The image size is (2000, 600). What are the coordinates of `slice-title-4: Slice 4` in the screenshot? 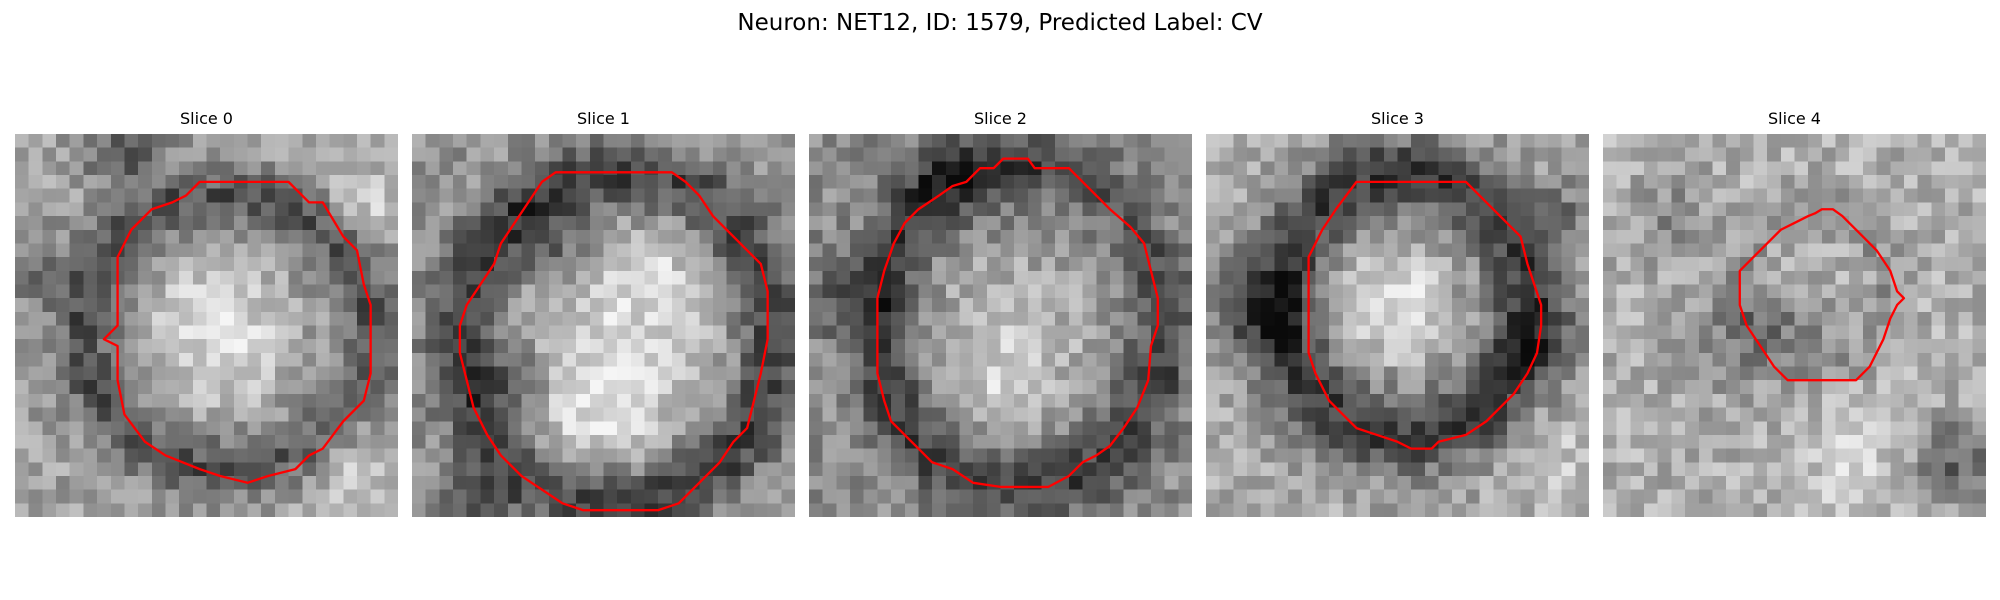 It's located at (1794, 119).